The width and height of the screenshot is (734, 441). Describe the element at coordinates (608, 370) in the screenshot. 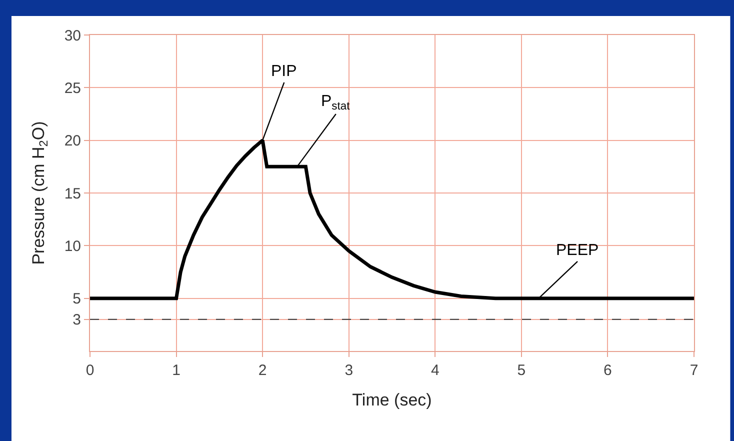

I see `x-tick-label: 6` at that location.